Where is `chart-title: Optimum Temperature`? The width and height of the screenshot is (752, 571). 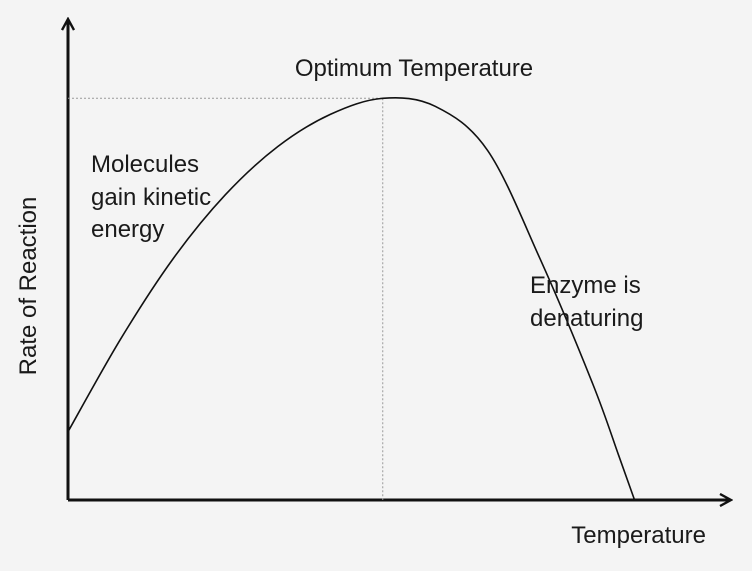
chart-title: Optimum Temperature is located at coordinates (414, 68).